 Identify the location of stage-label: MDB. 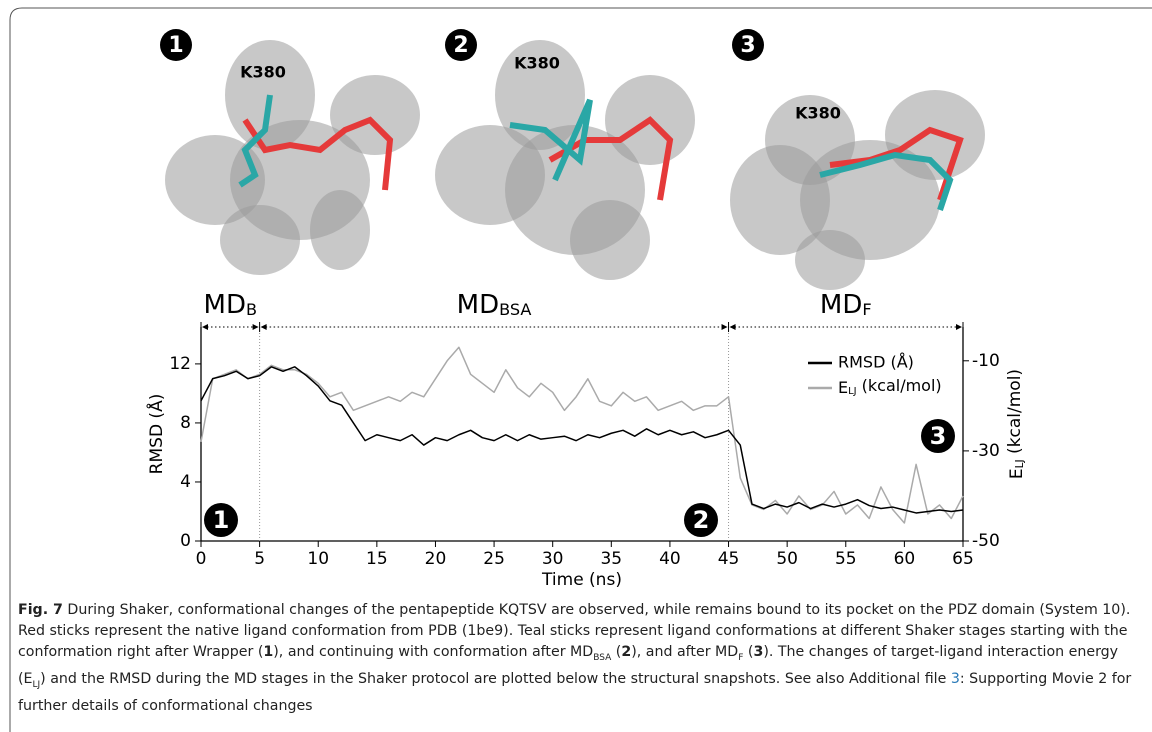
(231, 305).